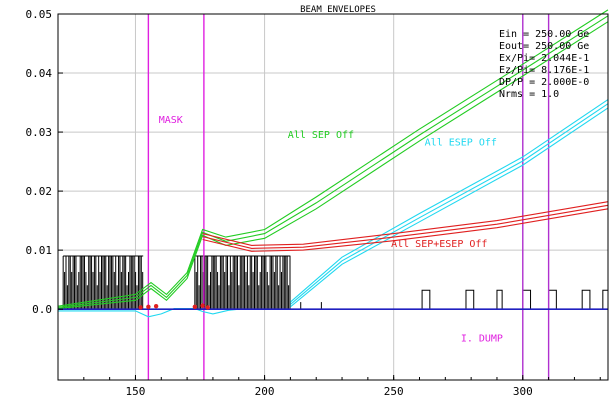 This screenshot has width=613, height=402. I want to click on y-tick-label: 0.04, so click(39, 73).